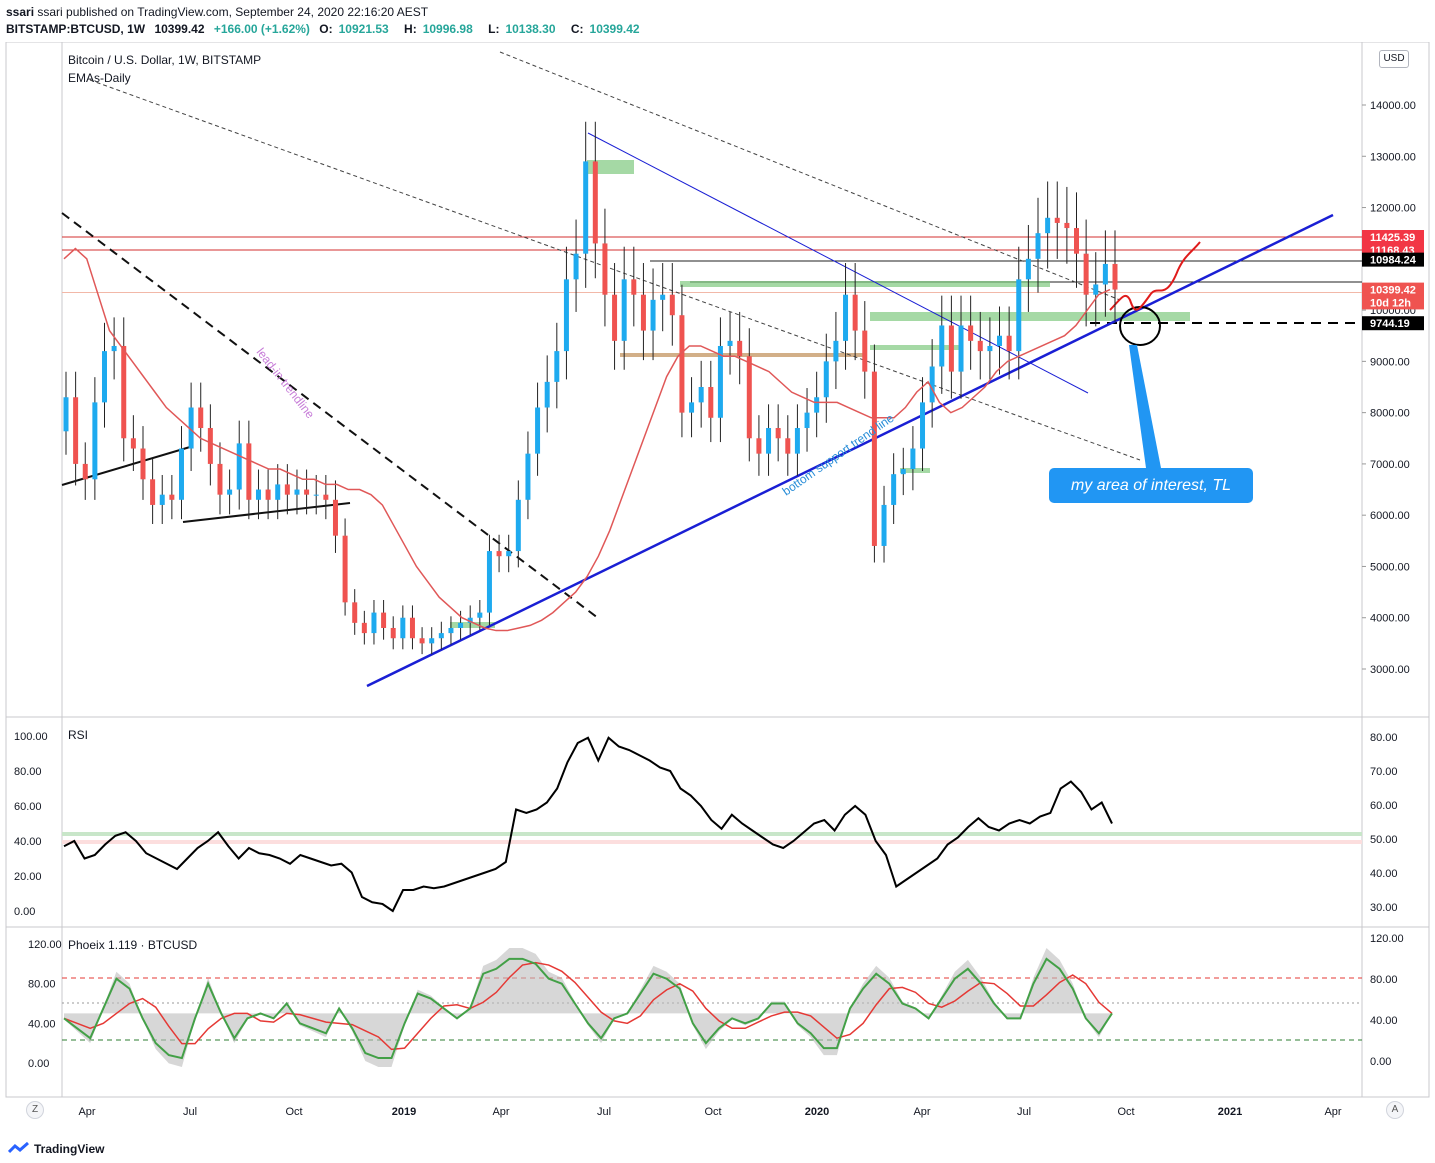  Describe the element at coordinates (494, 29) in the screenshot. I see `low-label: L:` at that location.